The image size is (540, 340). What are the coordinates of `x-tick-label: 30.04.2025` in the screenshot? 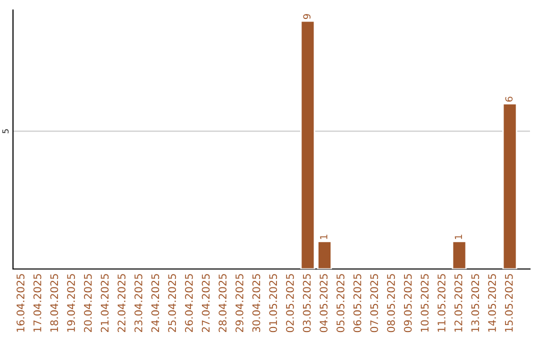 It's located at (256, 303).